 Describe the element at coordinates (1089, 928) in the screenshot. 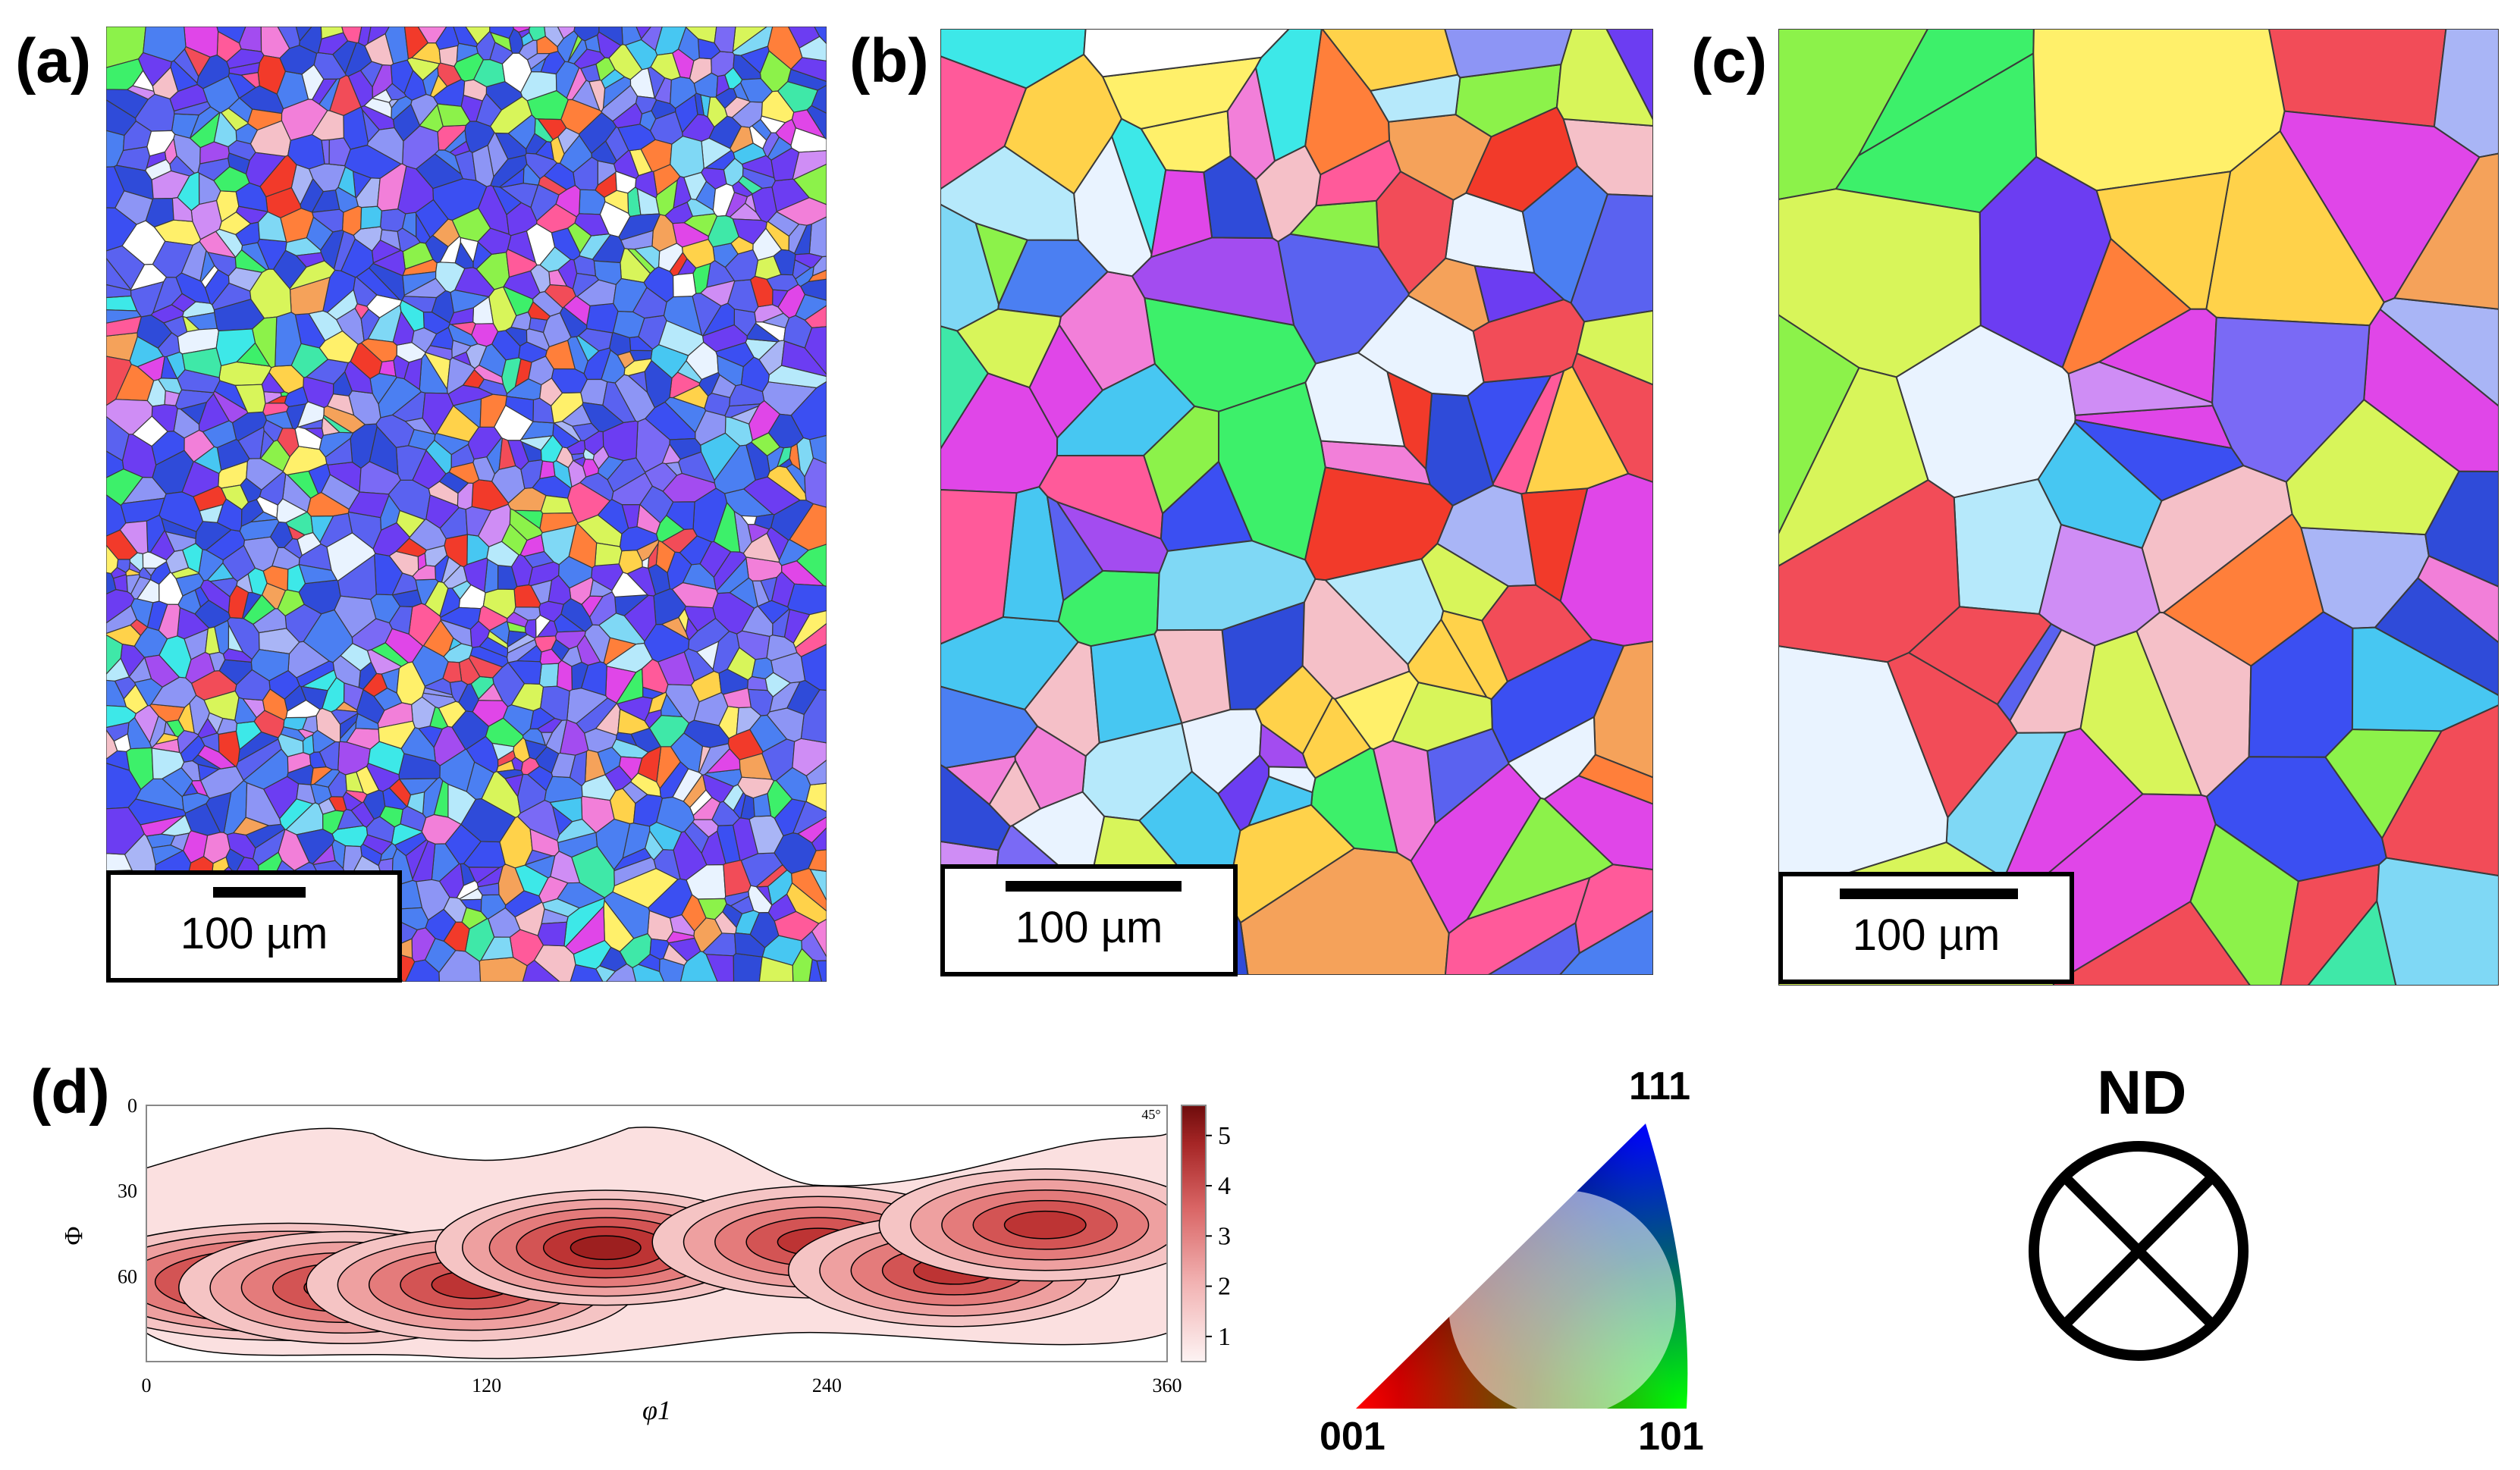

I see `scale-label: 100 µm` at that location.